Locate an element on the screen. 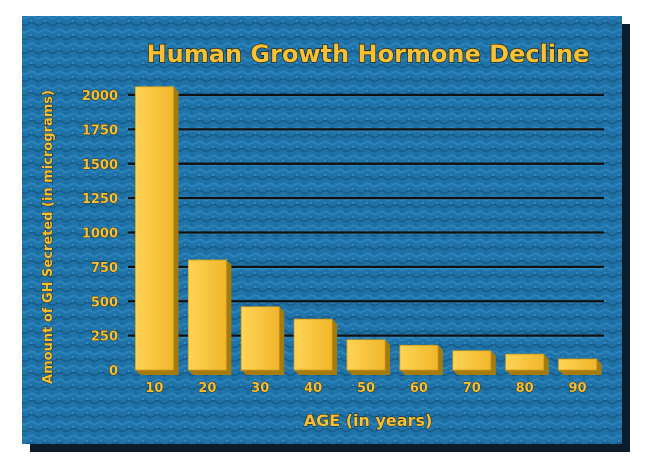 Image resolution: width=650 pixels, height=475 pixels. y-axis-ticks: 0 250 500 750 1000 1250 1500 1750 2000 is located at coordinates (99, 234).